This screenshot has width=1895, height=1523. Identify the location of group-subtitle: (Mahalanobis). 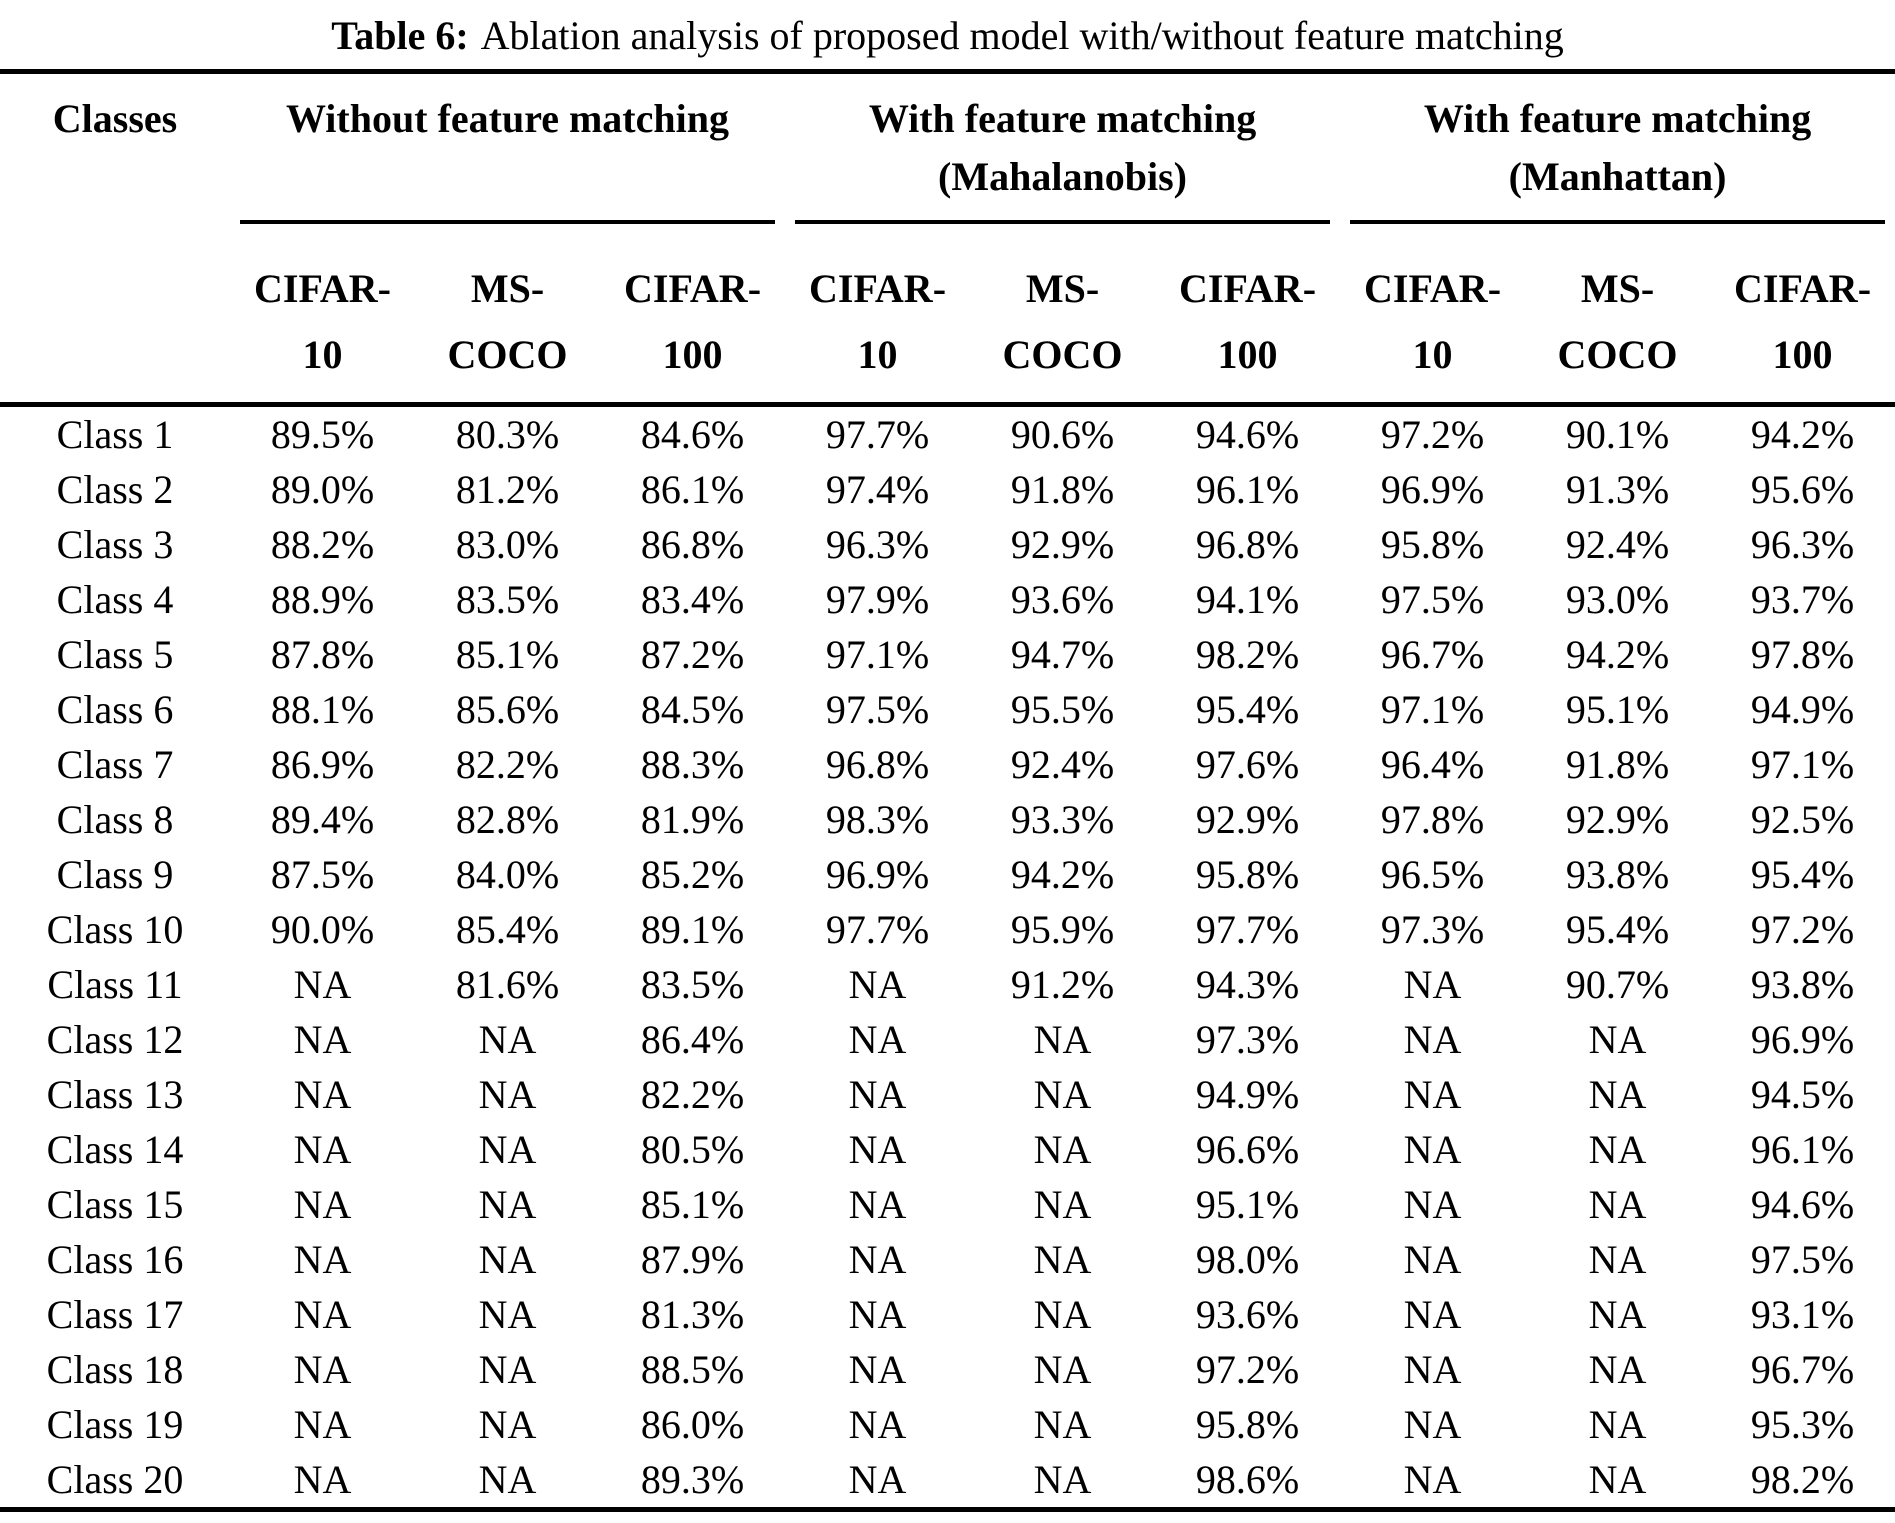
(1062, 176).